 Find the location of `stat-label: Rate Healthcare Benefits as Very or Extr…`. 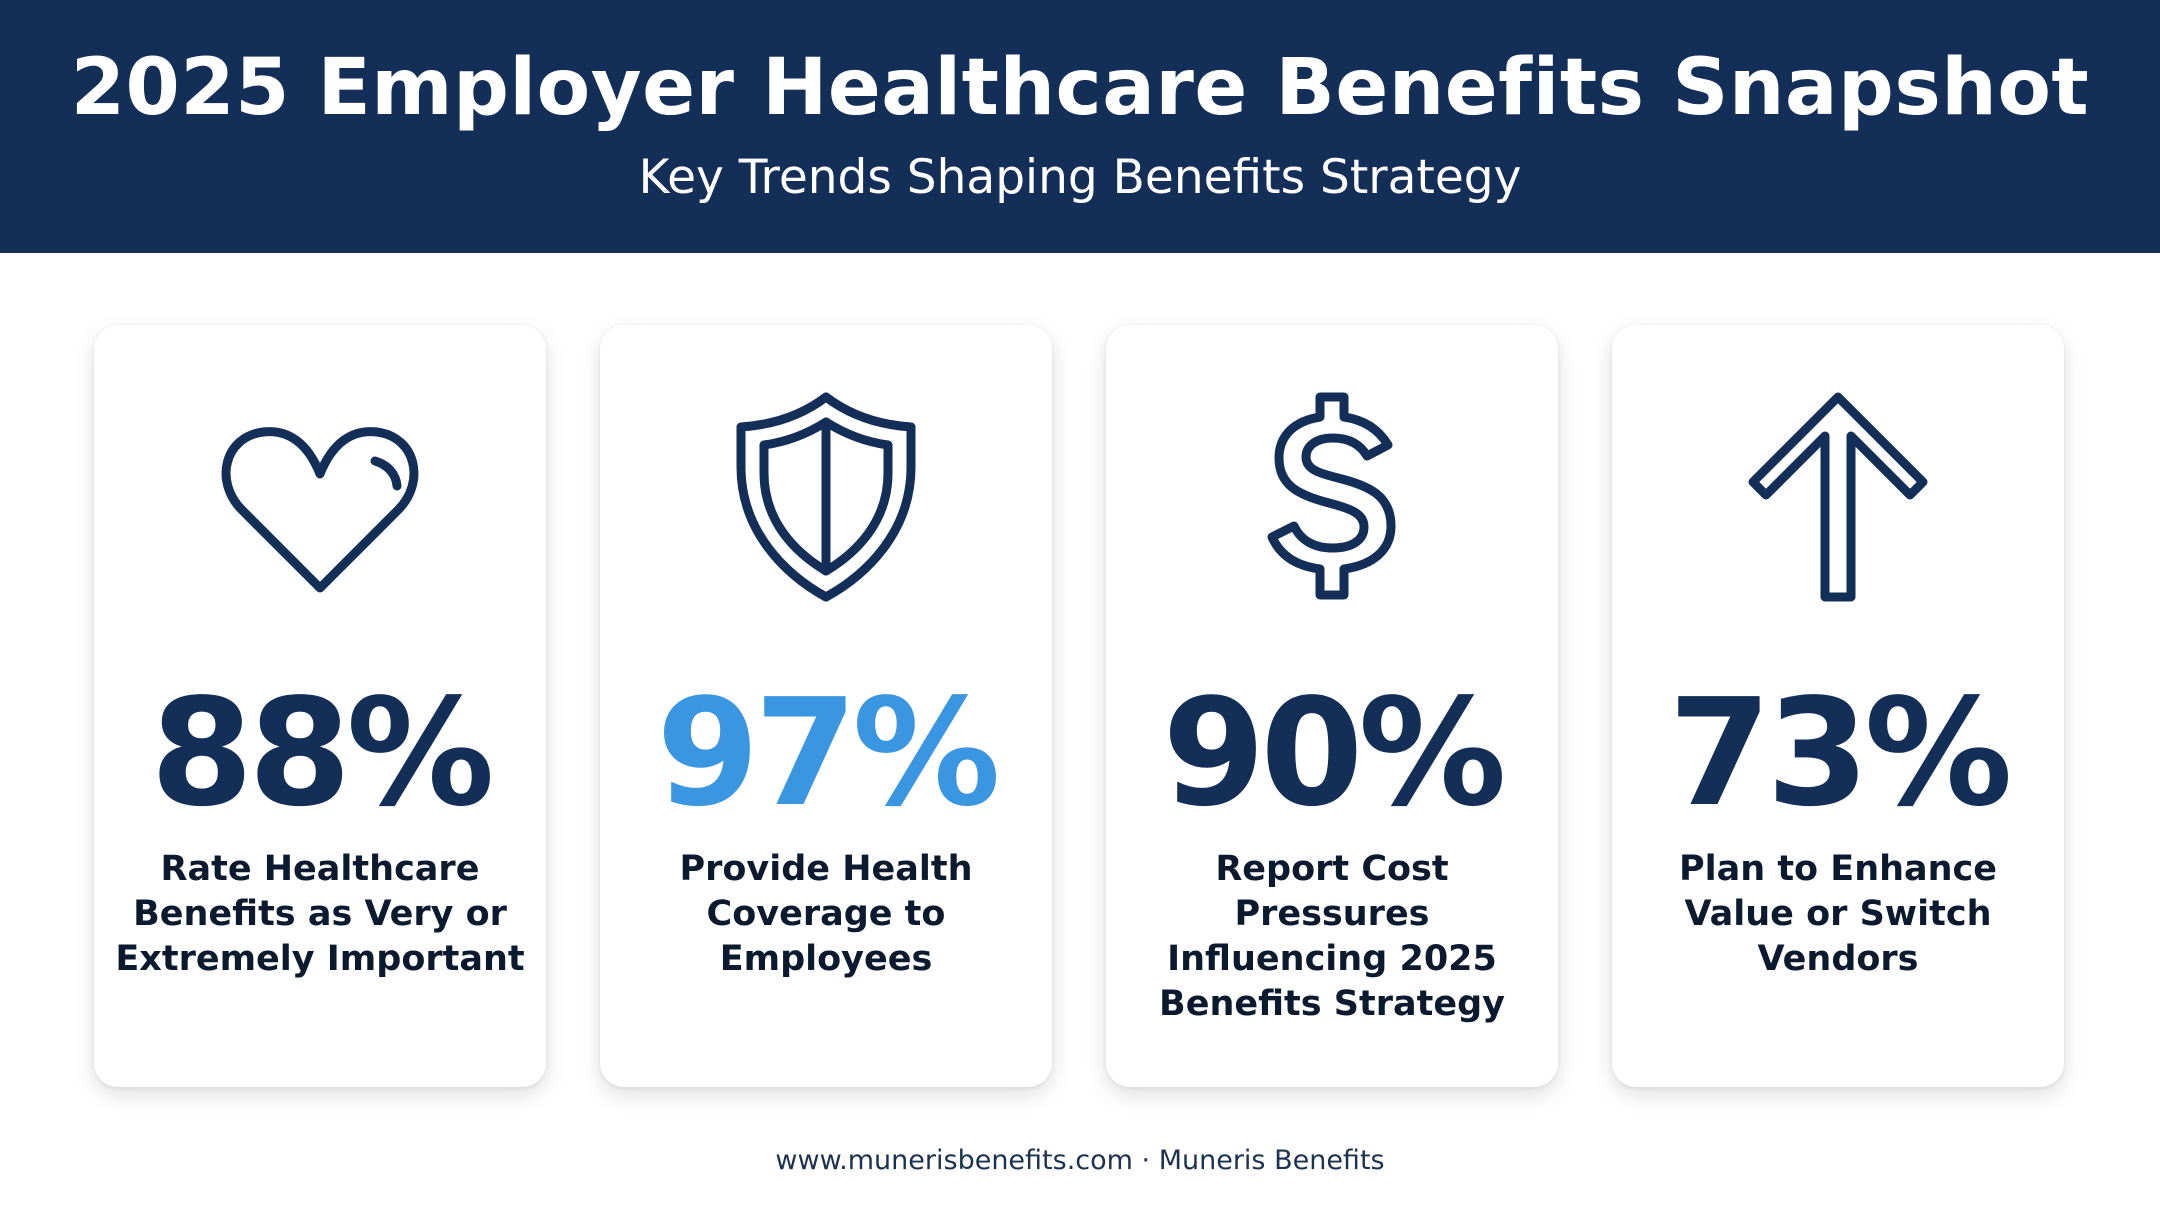

stat-label: Rate Healthcare Benefits as Very or Extr… is located at coordinates (320, 914).